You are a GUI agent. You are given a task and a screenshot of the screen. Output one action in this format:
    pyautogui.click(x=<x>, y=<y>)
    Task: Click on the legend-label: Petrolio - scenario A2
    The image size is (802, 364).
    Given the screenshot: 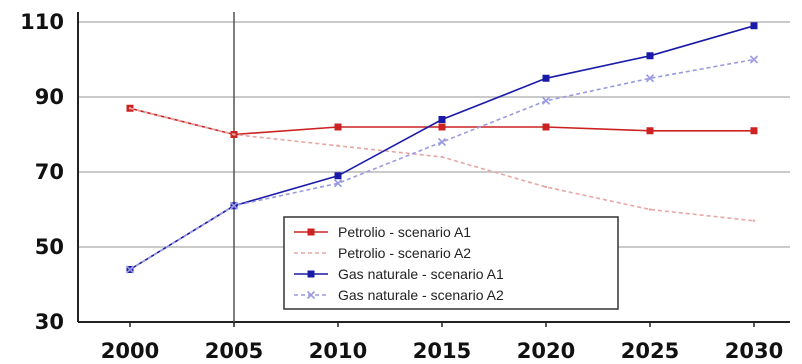 What is the action you would take?
    pyautogui.click(x=404, y=253)
    